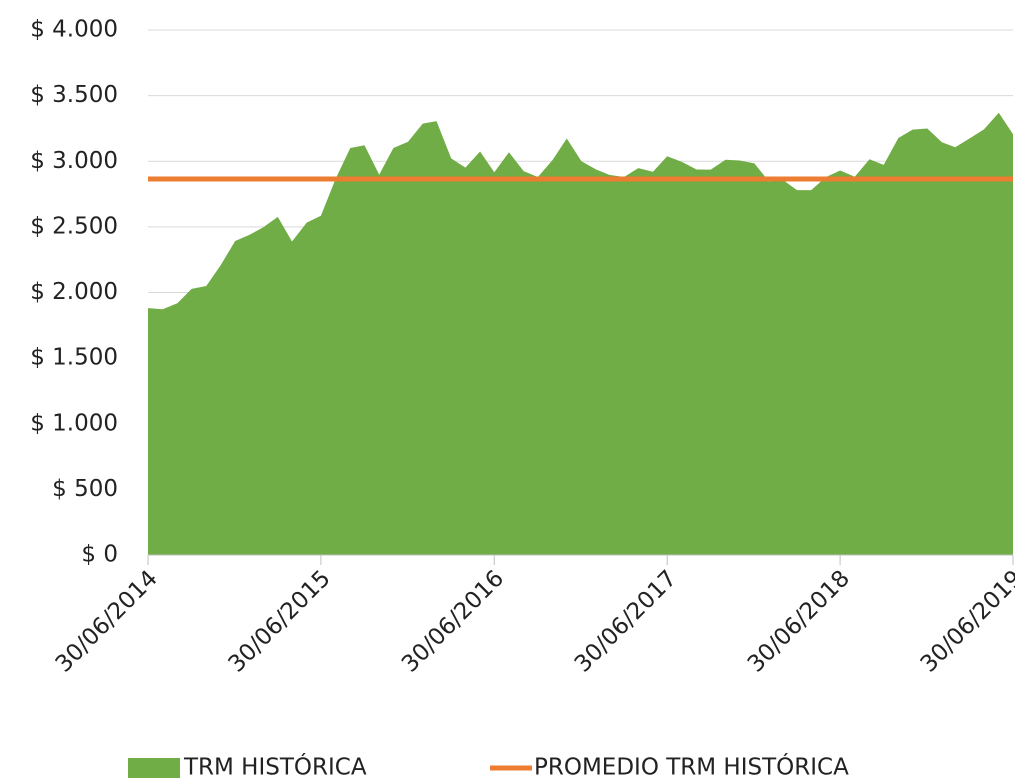  I want to click on legend-label: TRM HISTÓRICA, so click(275, 767).